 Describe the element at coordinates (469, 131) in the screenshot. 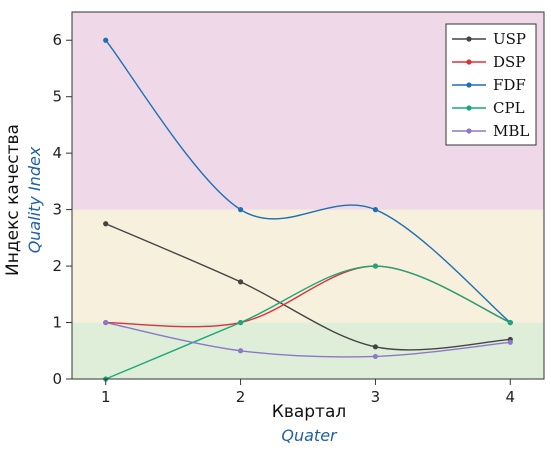

I see `legend-marker-mbl` at that location.